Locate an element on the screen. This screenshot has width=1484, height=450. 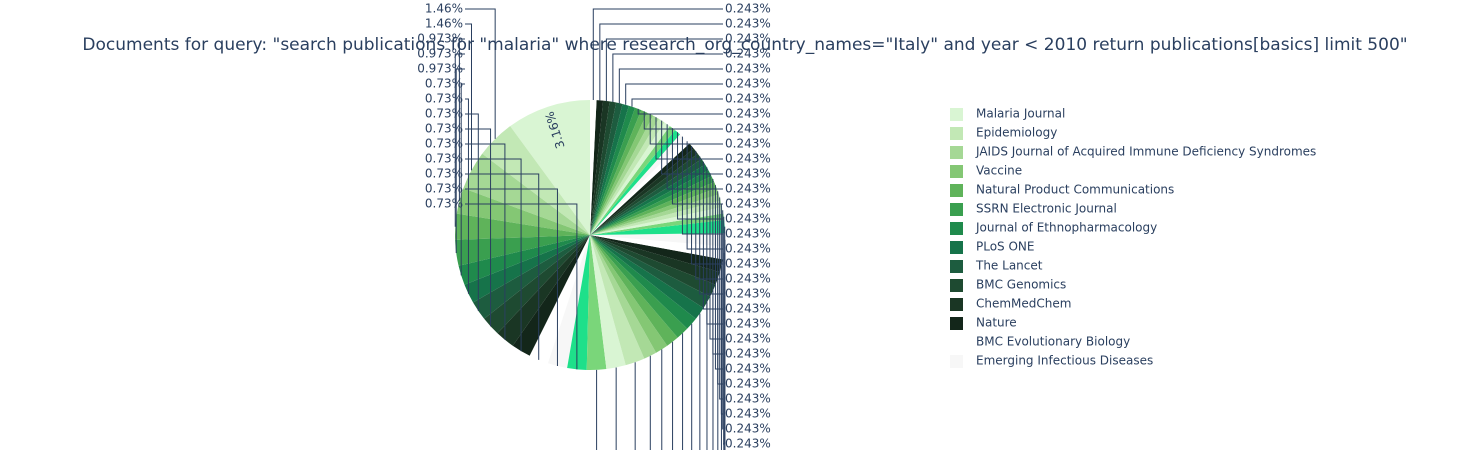
legend-label: Nature is located at coordinates (996, 323).